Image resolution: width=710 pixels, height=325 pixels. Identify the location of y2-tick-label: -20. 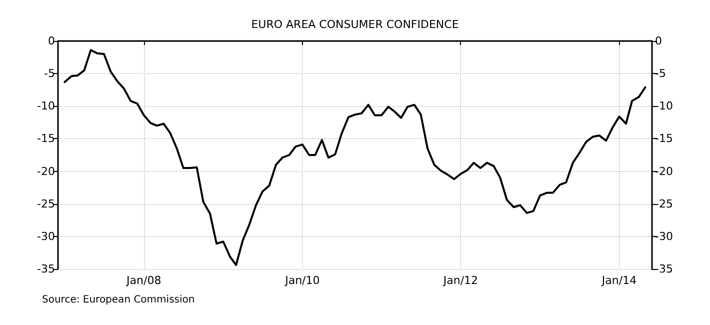
(664, 171).